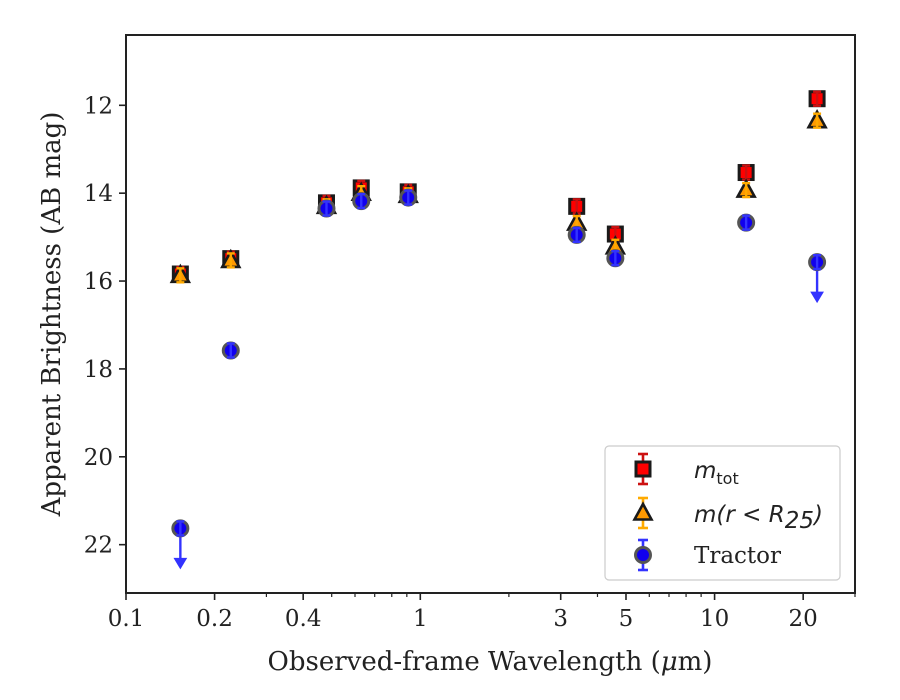 This screenshot has width=900, height=700. I want to click on x-tick-label: 0.2, so click(214, 619).